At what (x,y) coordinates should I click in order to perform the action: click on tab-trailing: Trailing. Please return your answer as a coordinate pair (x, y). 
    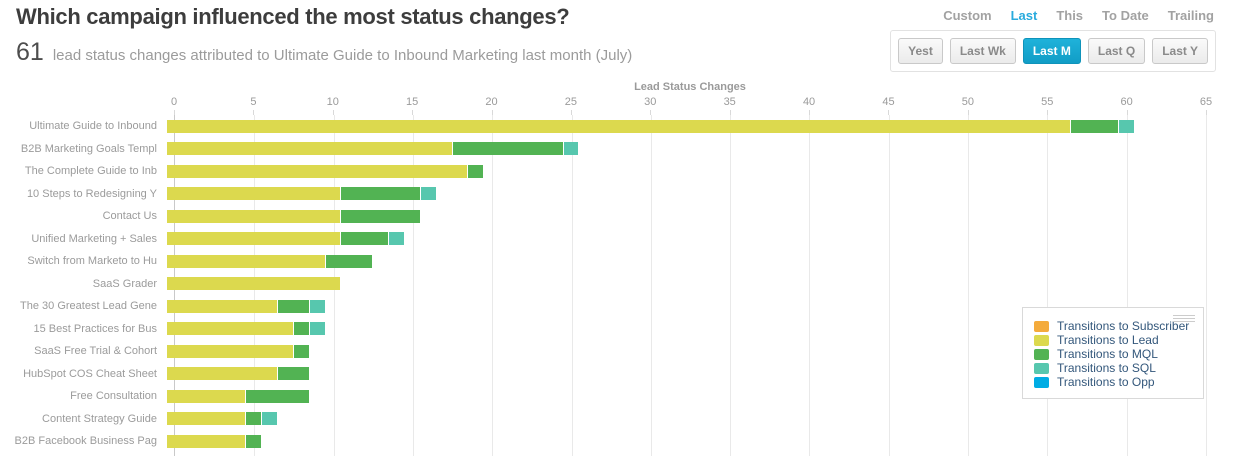
    Looking at the image, I should click on (1190, 15).